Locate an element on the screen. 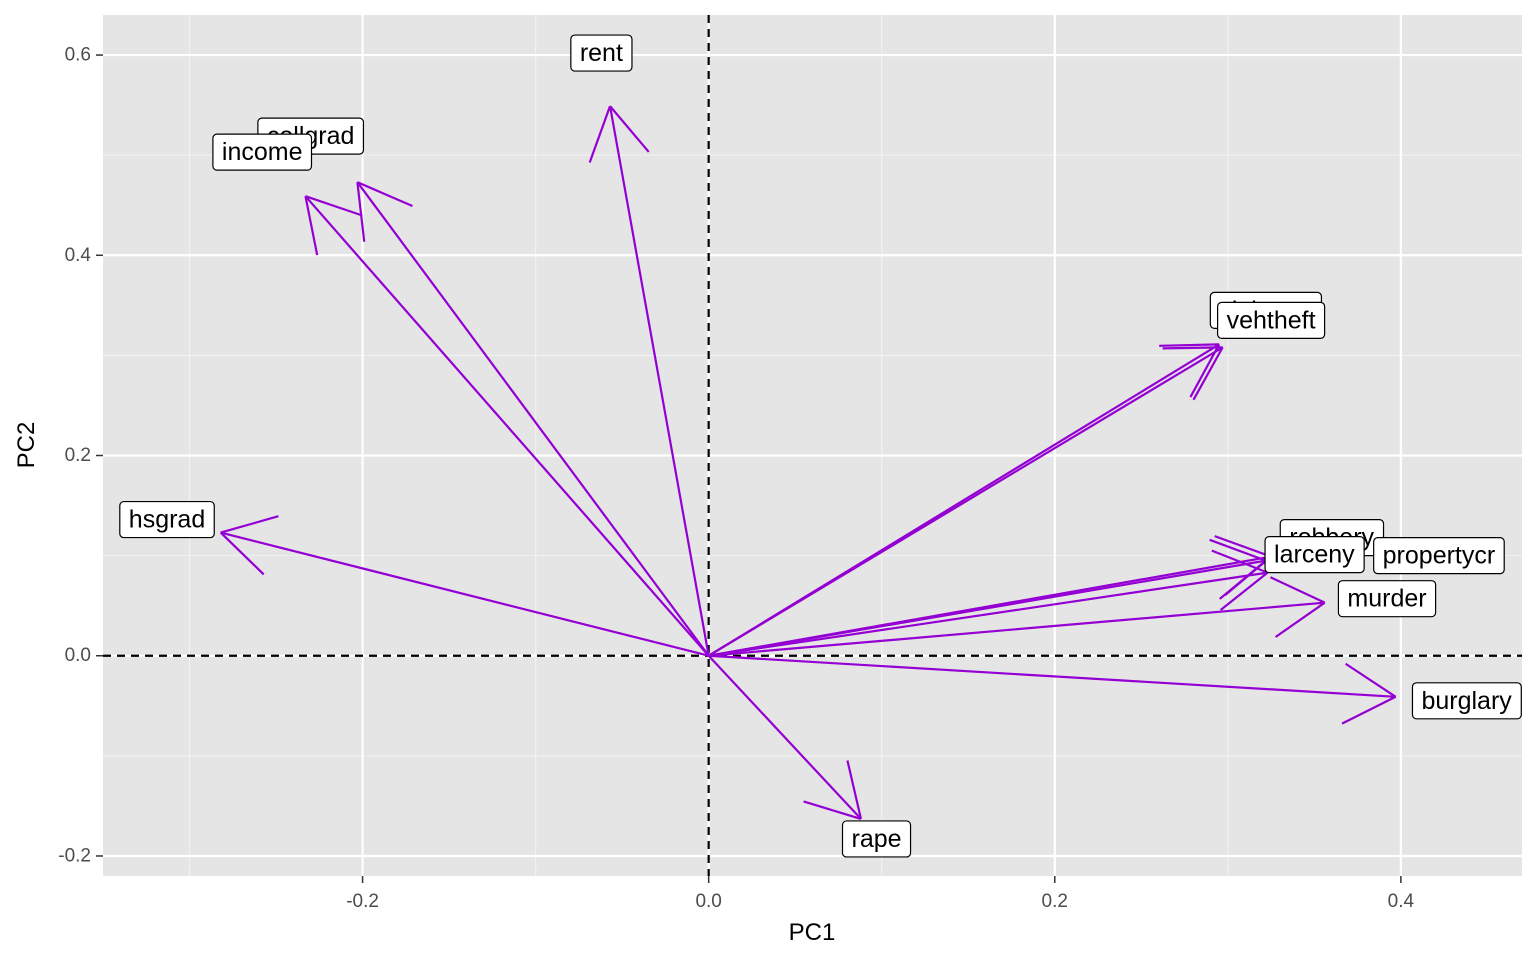 This screenshot has height=960, width=1536. y-axis: -0.2 0.0 0.2 0.4 0.6 is located at coordinates (80, 455).